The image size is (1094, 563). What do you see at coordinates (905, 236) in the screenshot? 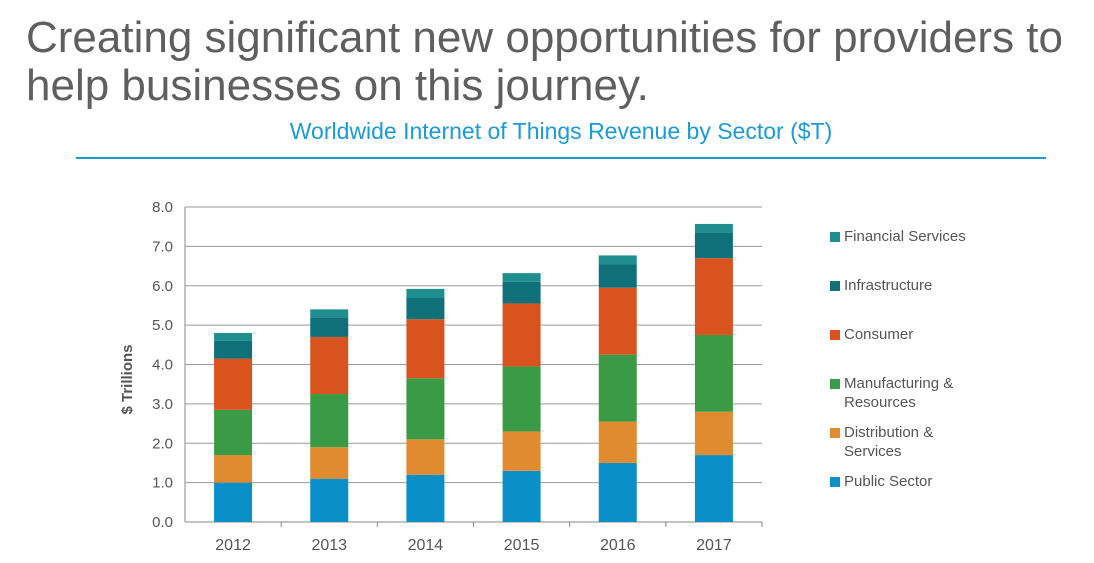
I see `legend-label: Financial Services` at bounding box center [905, 236].